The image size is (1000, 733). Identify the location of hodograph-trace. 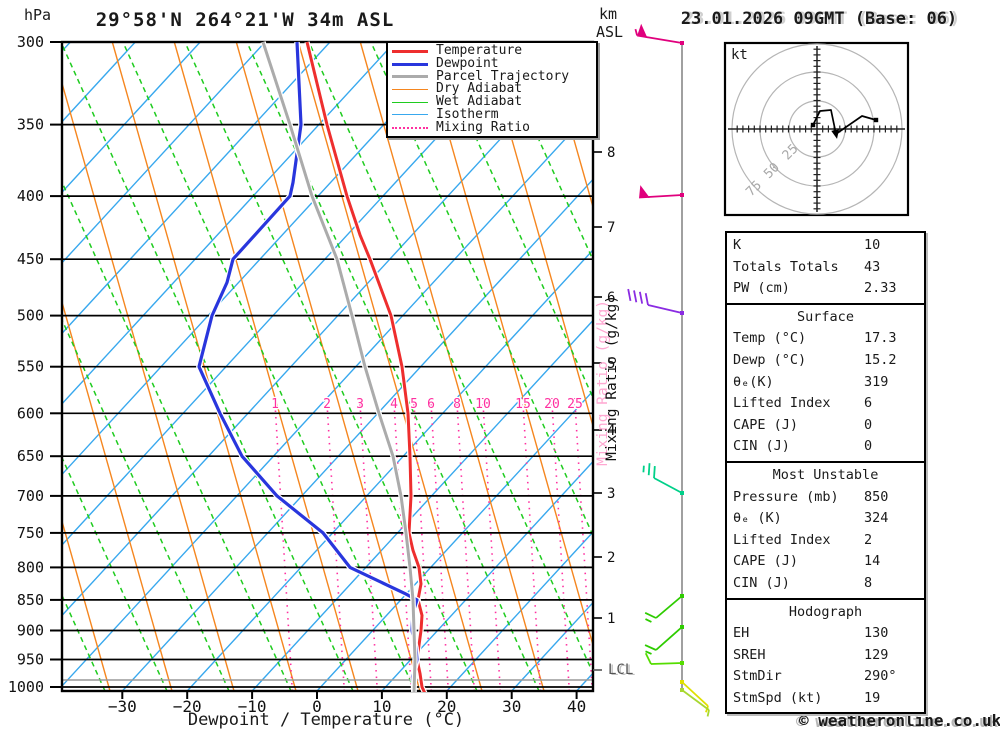
(844, 122).